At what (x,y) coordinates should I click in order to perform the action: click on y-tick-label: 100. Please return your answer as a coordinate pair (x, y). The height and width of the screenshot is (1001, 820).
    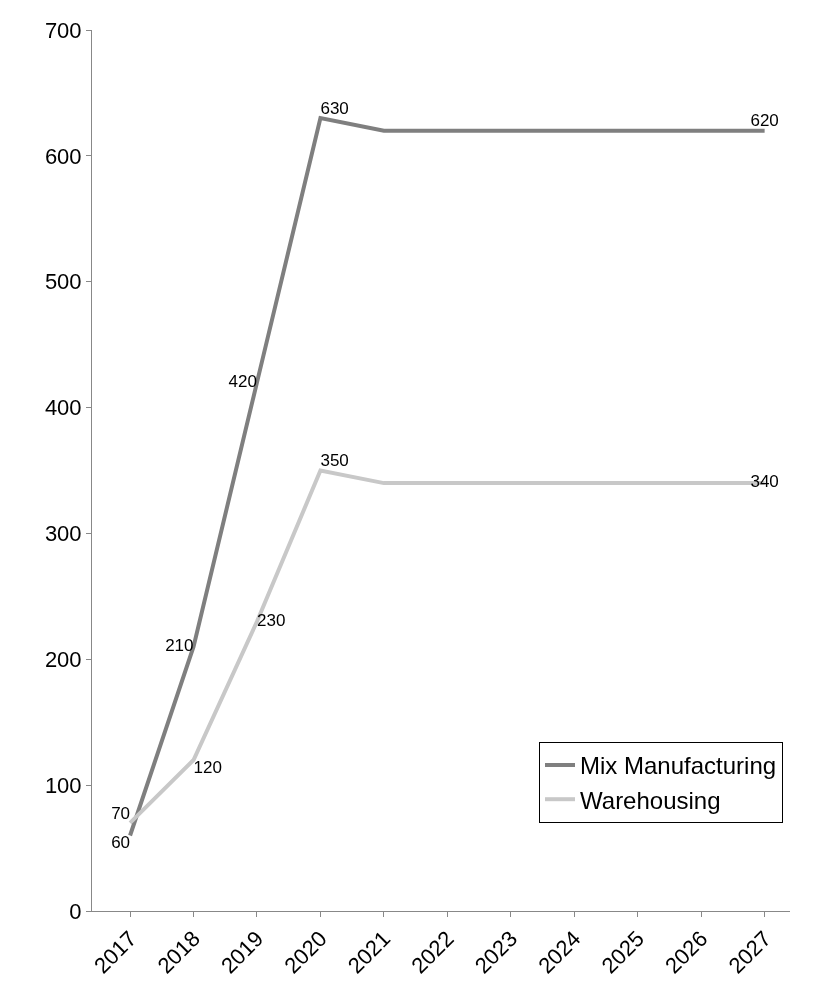
    Looking at the image, I should click on (63, 785).